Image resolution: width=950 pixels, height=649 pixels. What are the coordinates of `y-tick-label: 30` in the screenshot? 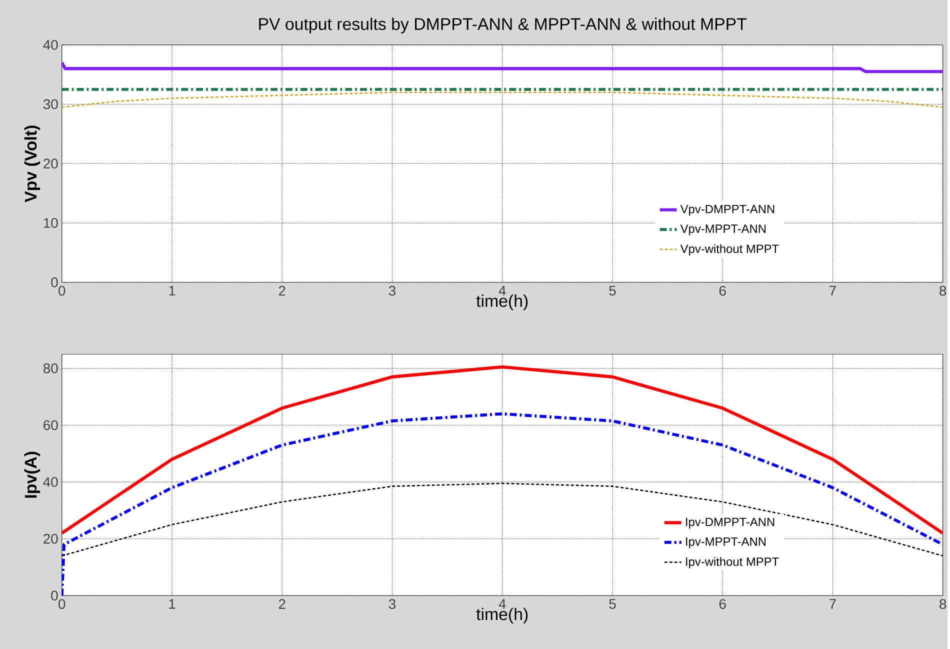 It's located at (50, 104).